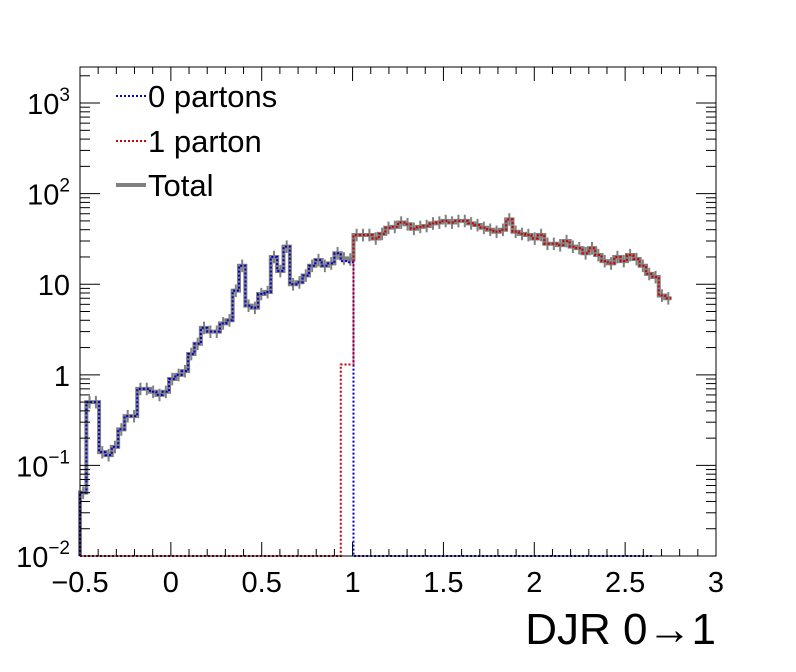 This screenshot has height=672, width=796. I want to click on y-tick-label: 10⁻¹, so click(43, 465).